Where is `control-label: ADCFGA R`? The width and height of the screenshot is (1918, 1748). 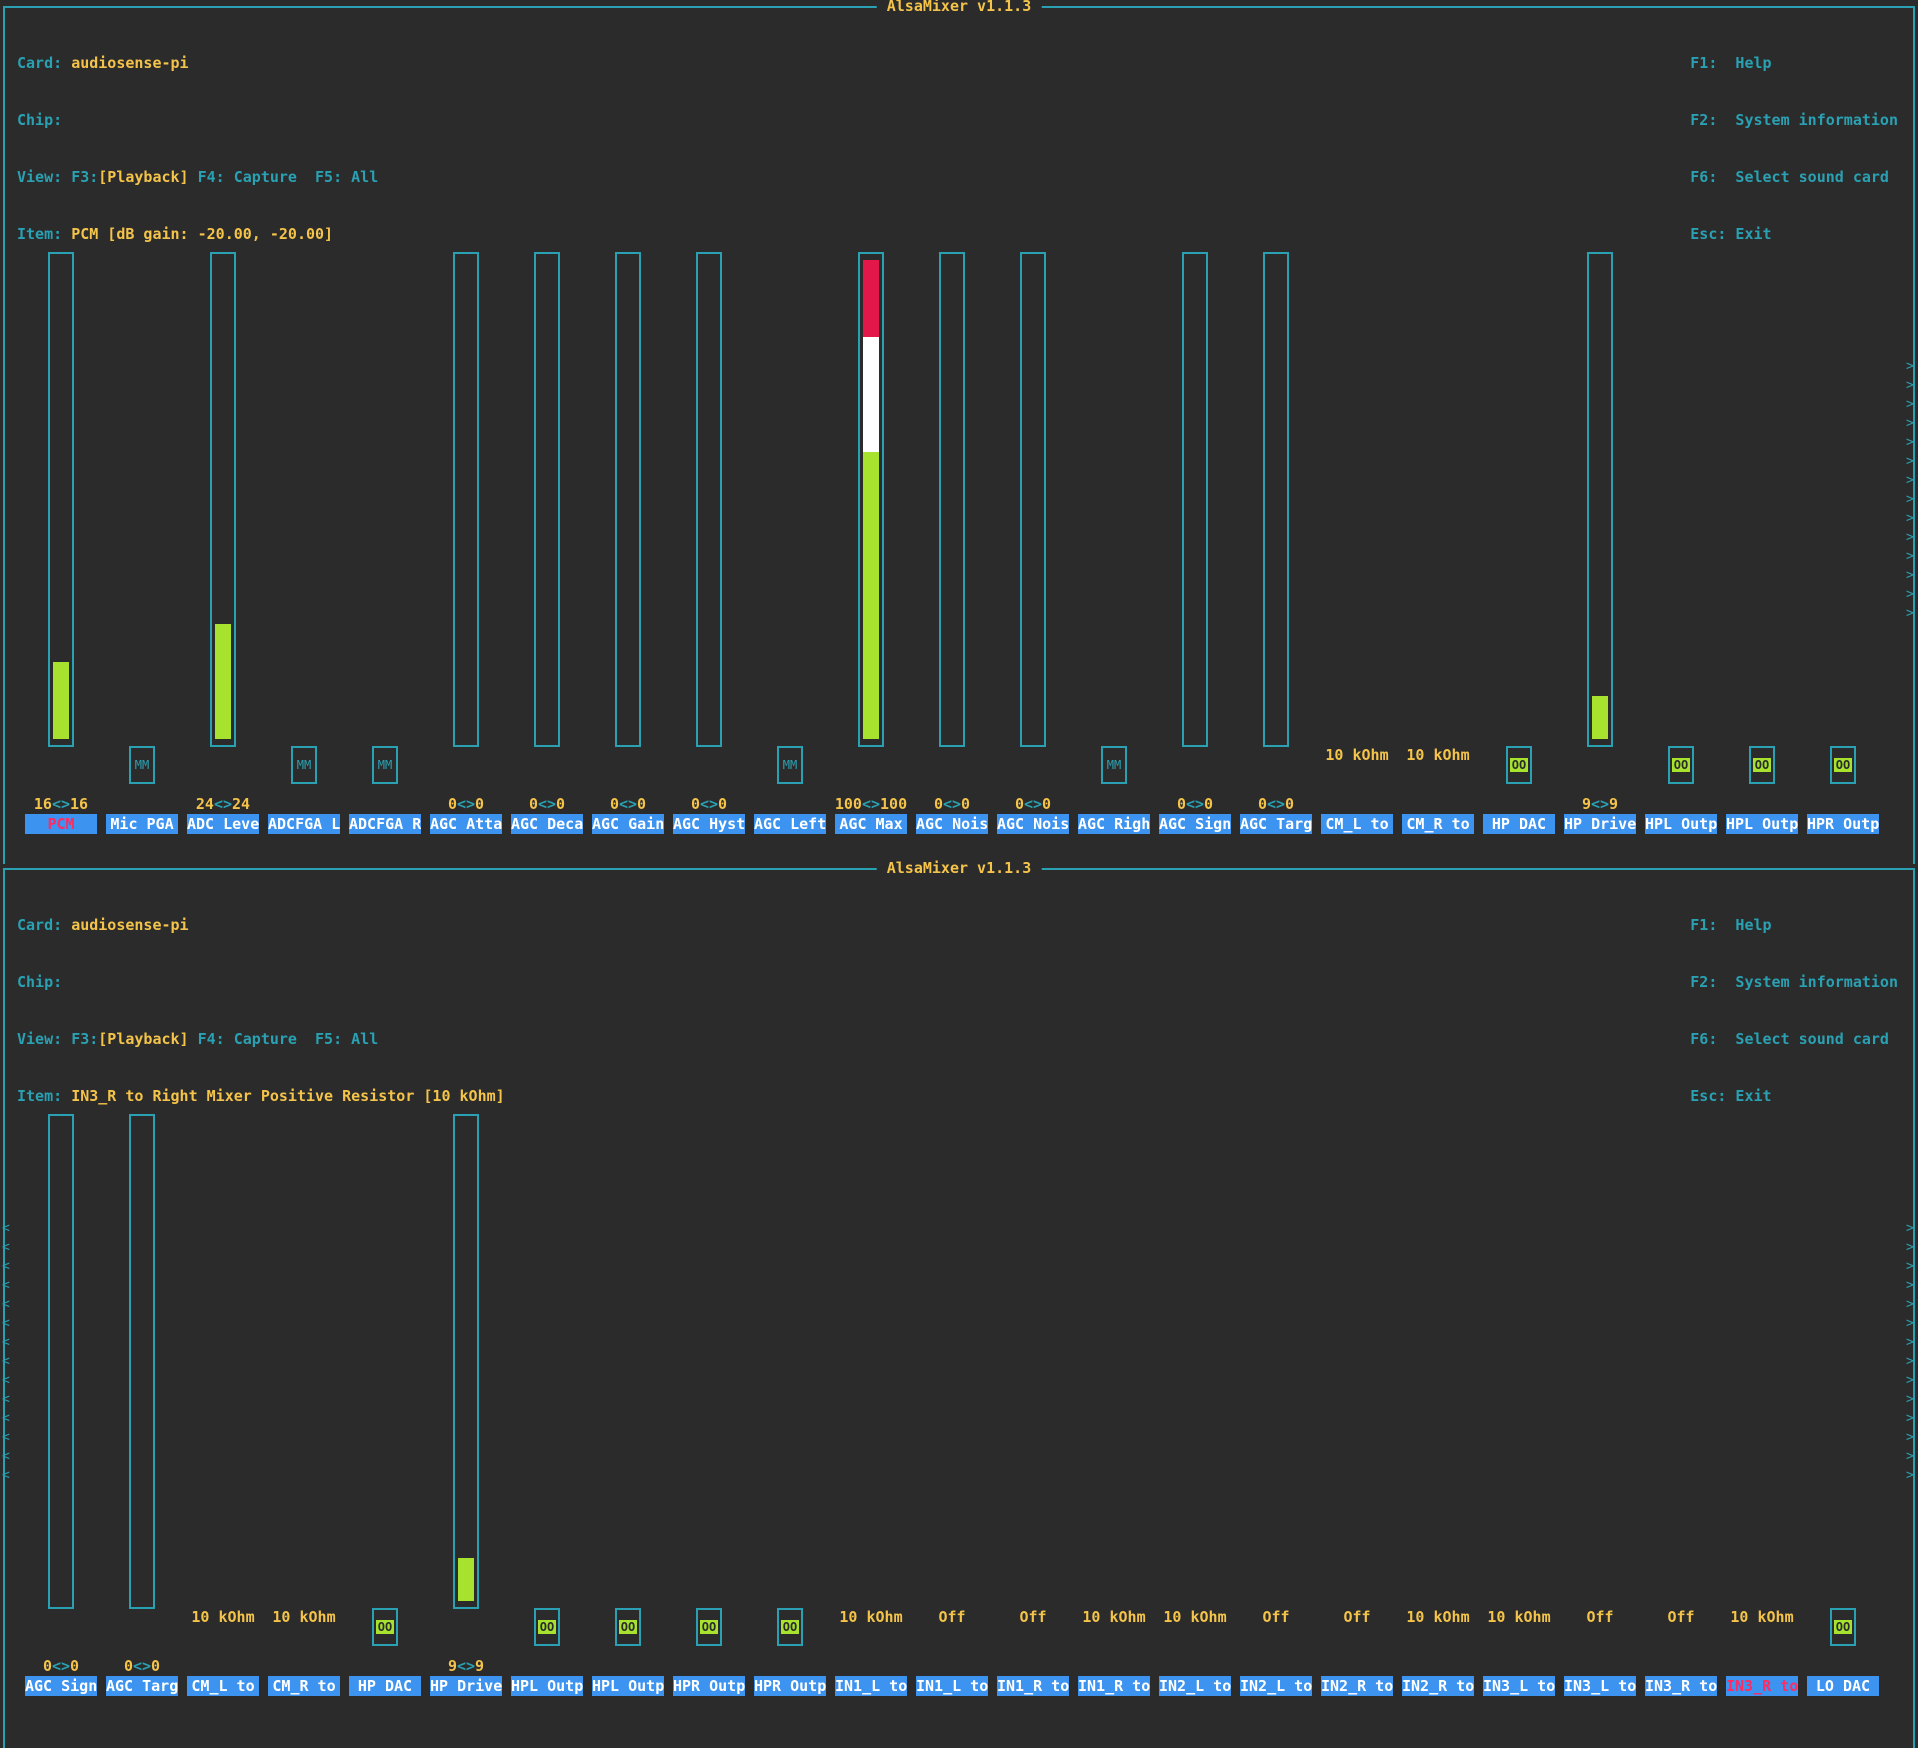 control-label: ADCFGA R is located at coordinates (385, 824).